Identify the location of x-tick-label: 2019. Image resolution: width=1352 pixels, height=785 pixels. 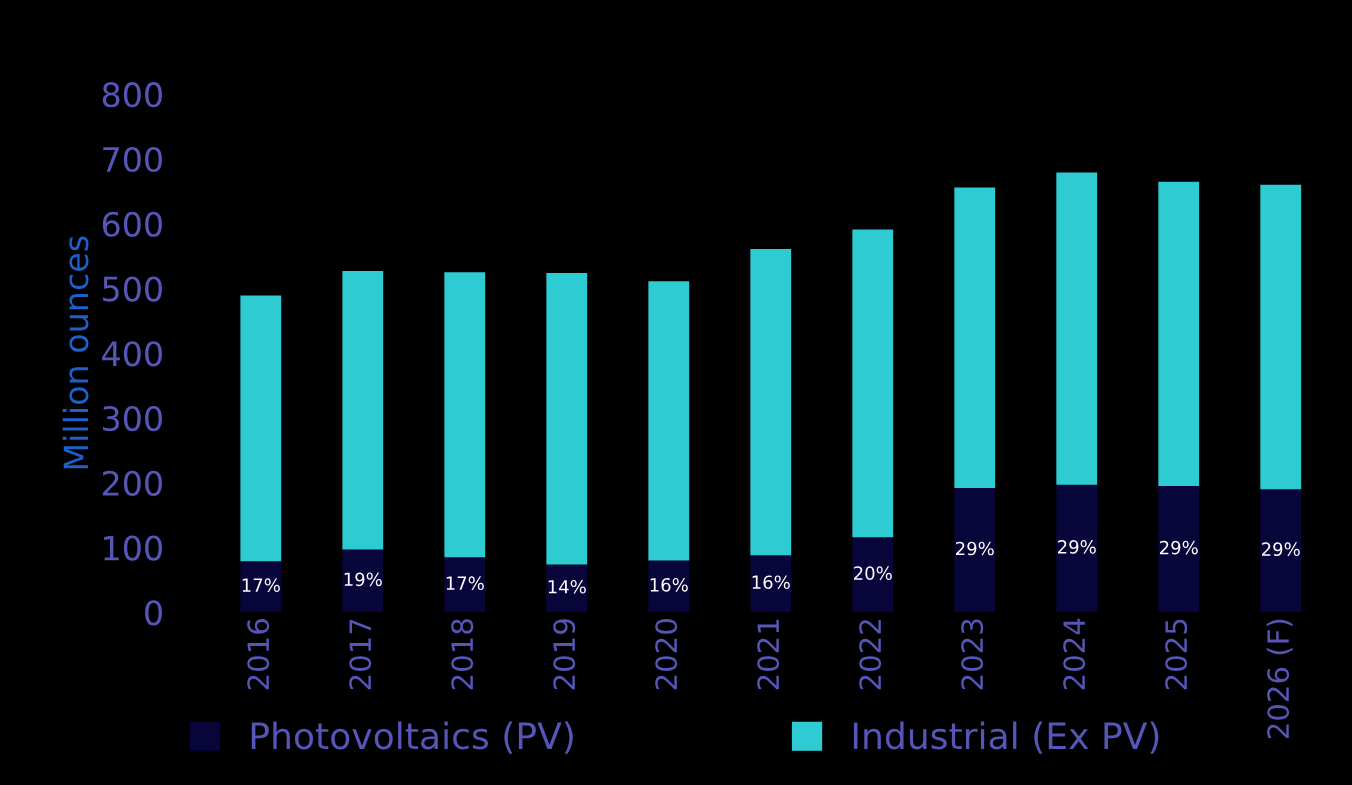
(564, 654).